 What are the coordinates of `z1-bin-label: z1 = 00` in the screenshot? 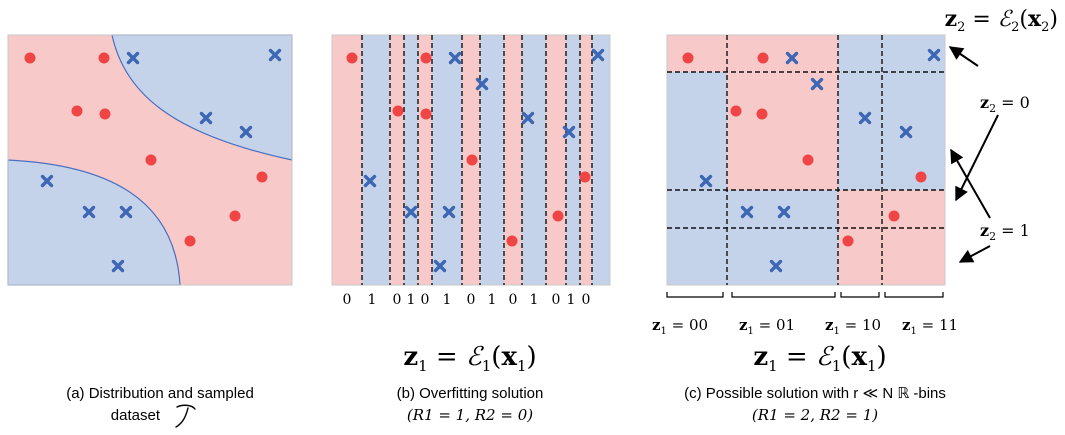 It's located at (680, 326).